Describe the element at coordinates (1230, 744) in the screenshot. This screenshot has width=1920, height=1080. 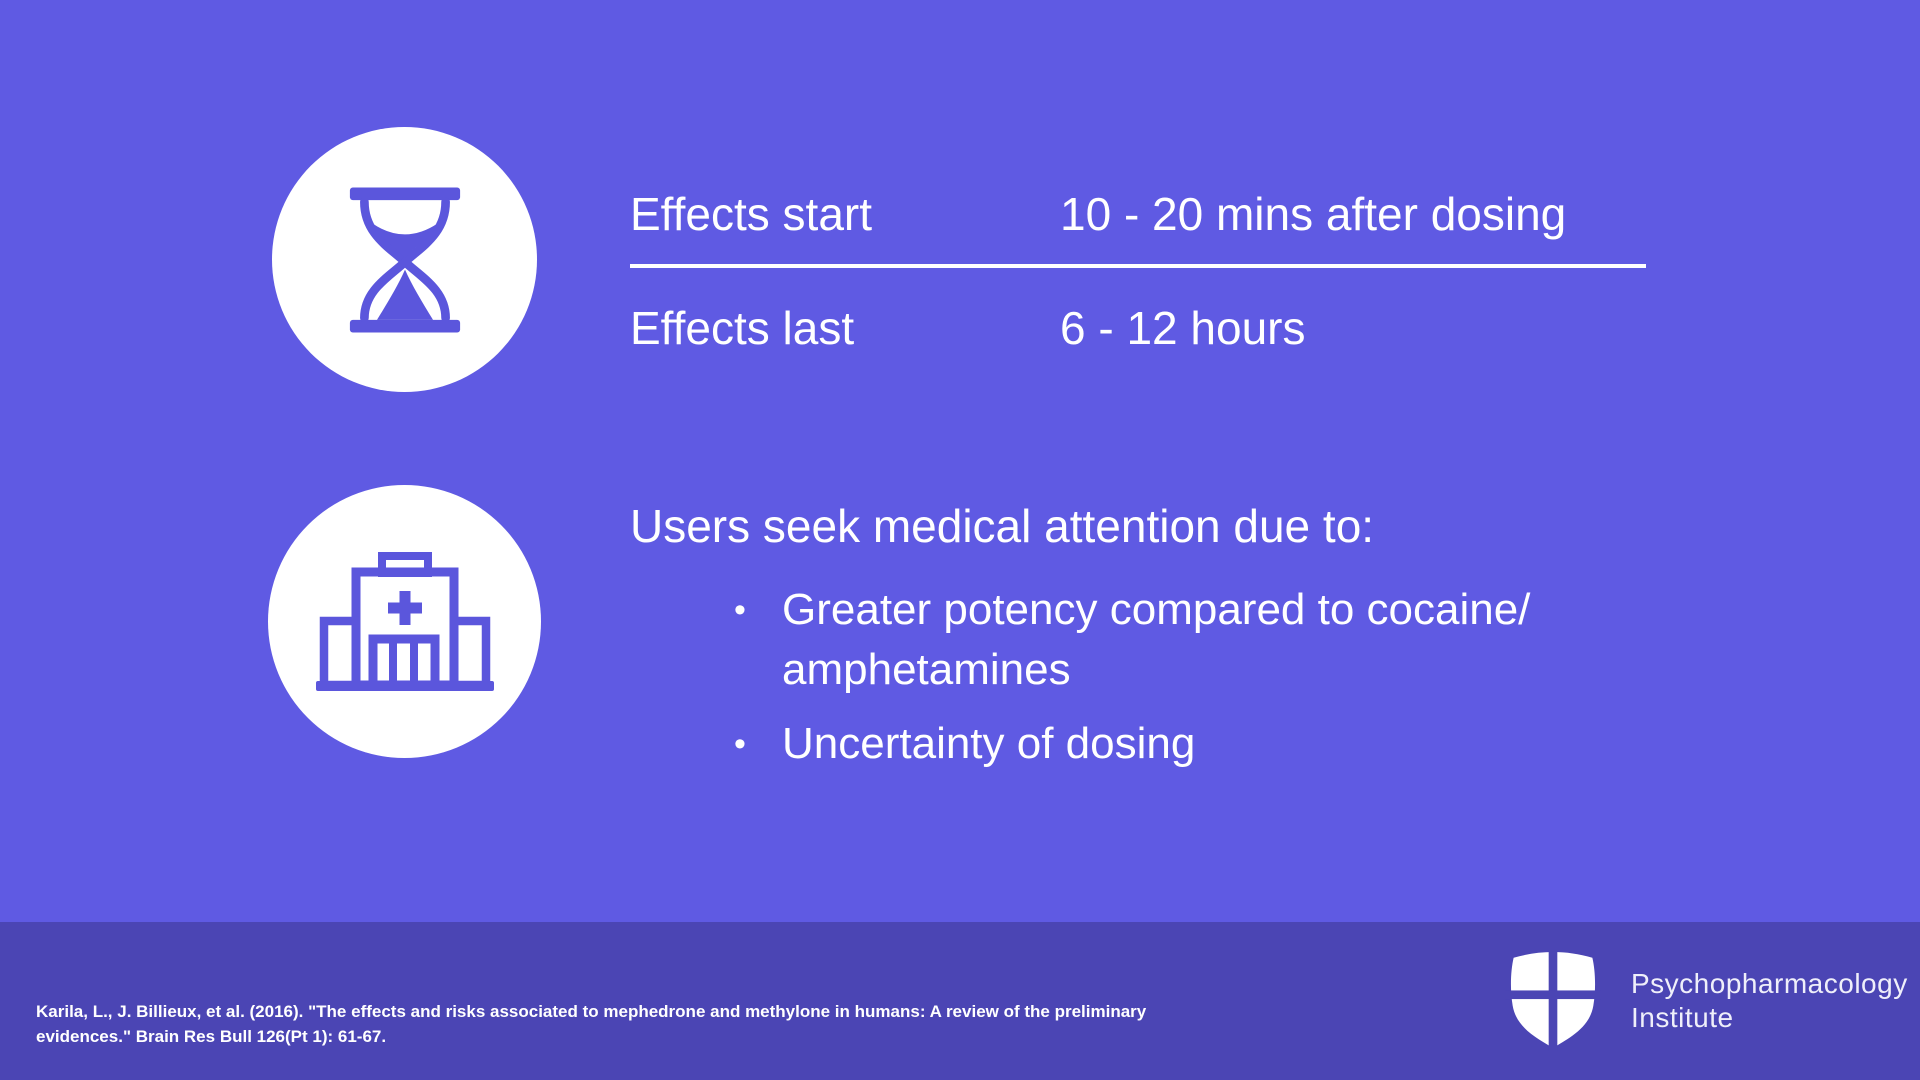
I see `bullet-item-dosing: • Uncertainty of dosing` at that location.